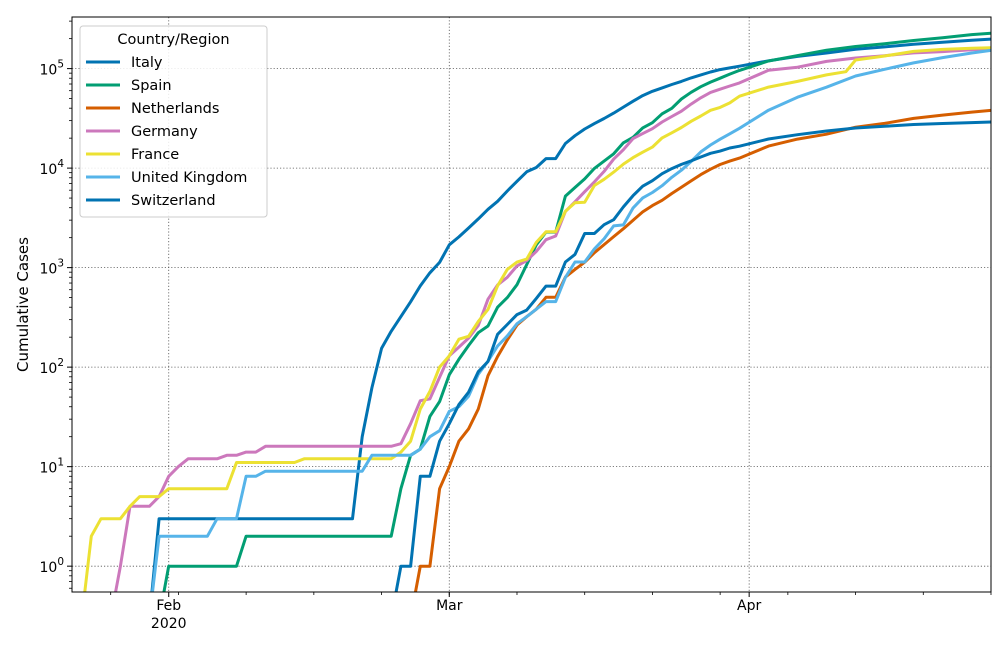  I want to click on y-axis-label: Cumulative Cases, so click(23, 304).